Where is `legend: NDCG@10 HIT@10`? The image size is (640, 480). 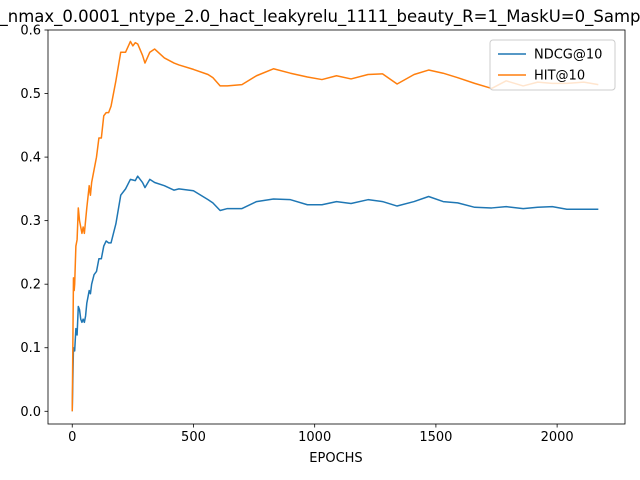
legend: NDCG@10 HIT@10 is located at coordinates (552, 65).